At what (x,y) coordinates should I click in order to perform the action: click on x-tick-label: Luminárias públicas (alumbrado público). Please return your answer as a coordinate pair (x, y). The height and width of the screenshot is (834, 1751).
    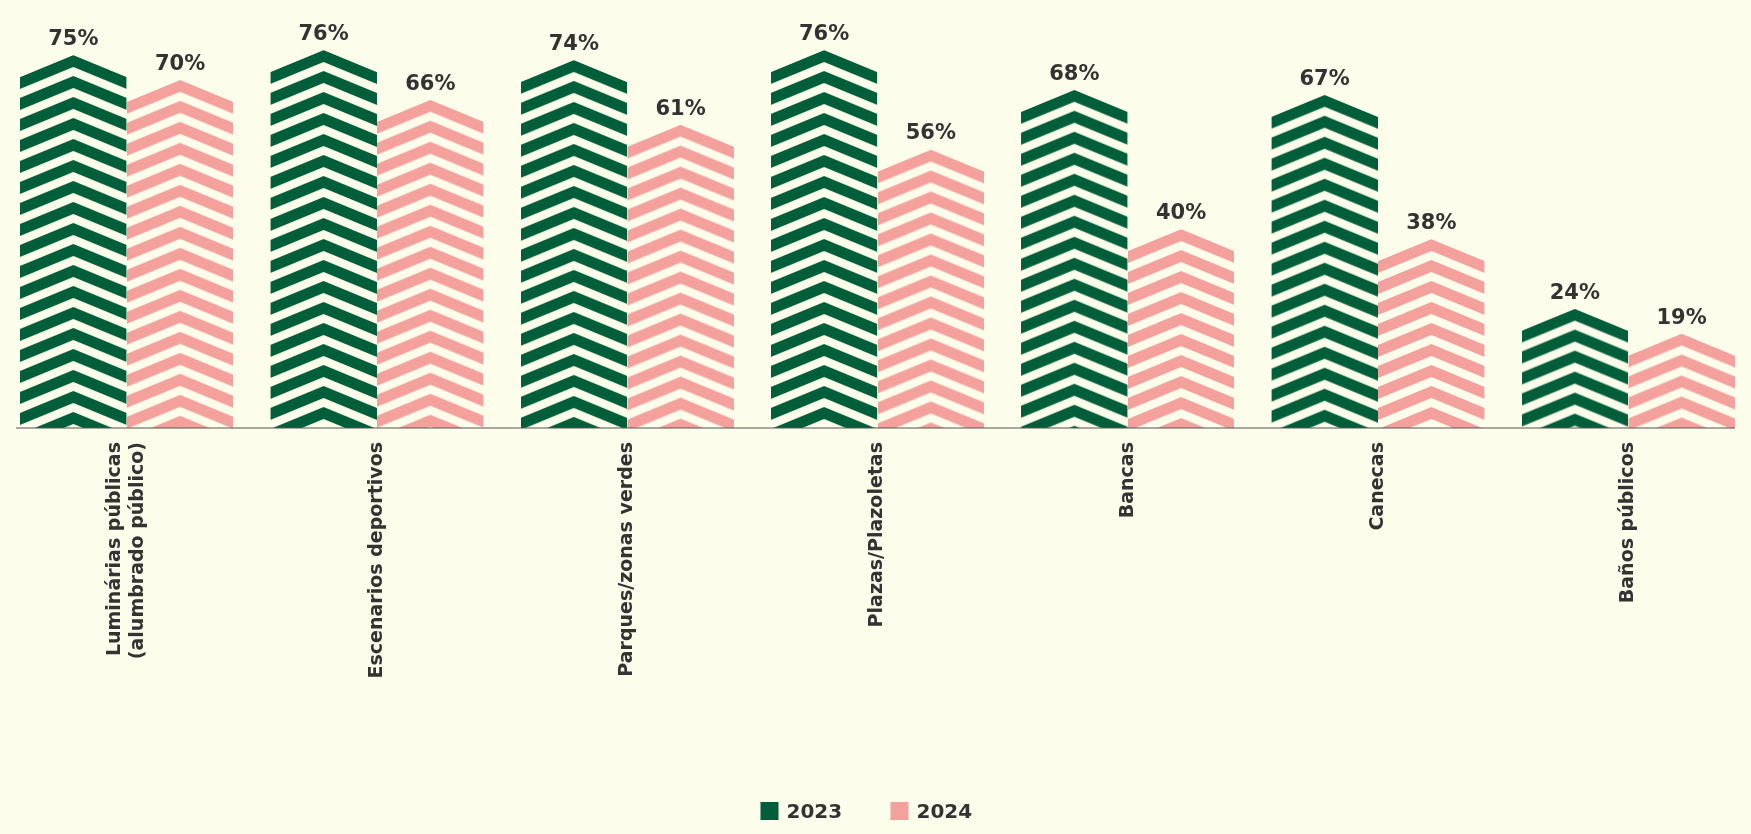
    Looking at the image, I should click on (124, 551).